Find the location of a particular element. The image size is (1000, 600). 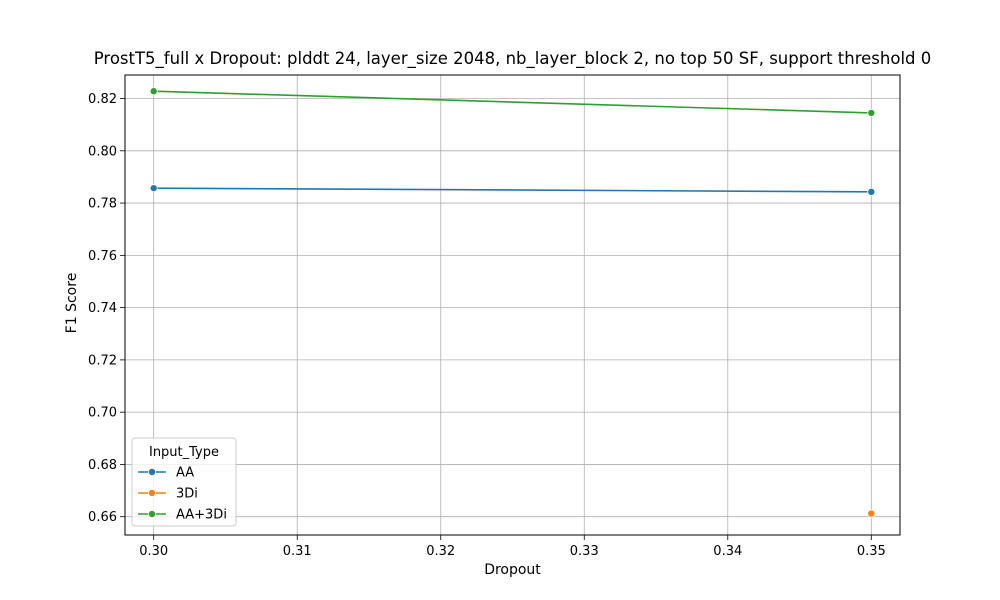

y-axis-label: F1 Score is located at coordinates (72, 303).